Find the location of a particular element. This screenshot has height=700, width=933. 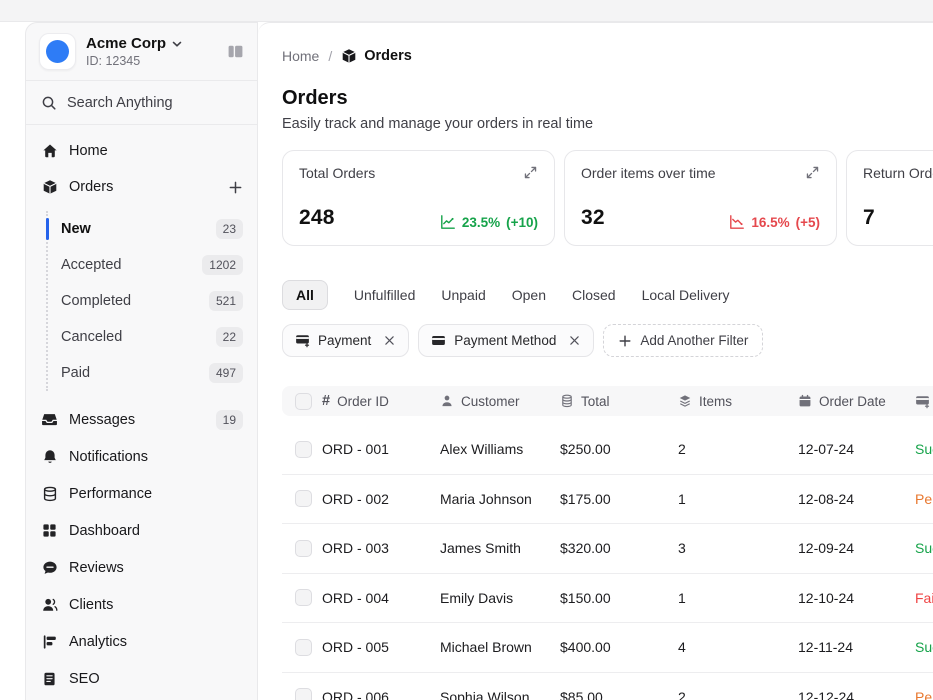

column-header-order-id: # Order ID is located at coordinates (381, 401).